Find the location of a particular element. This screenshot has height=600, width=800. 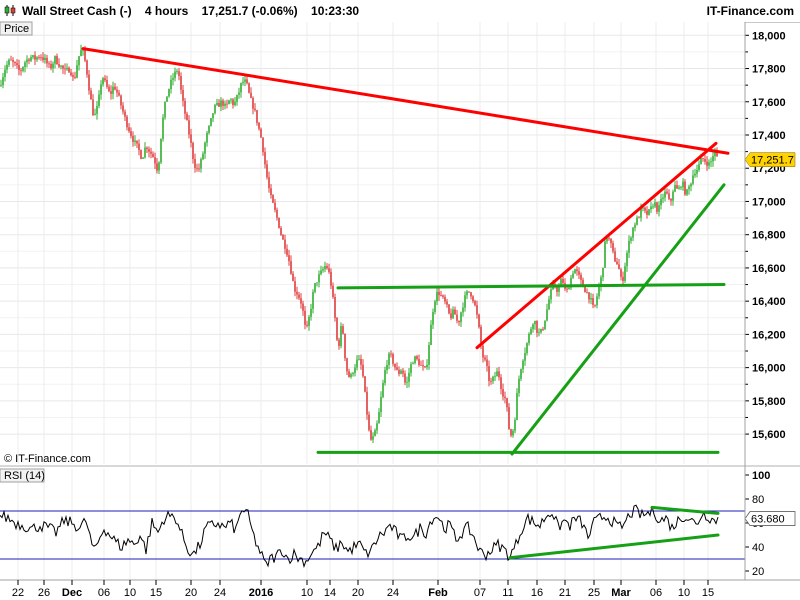

time-tick-label: 15 is located at coordinates (156, 593).